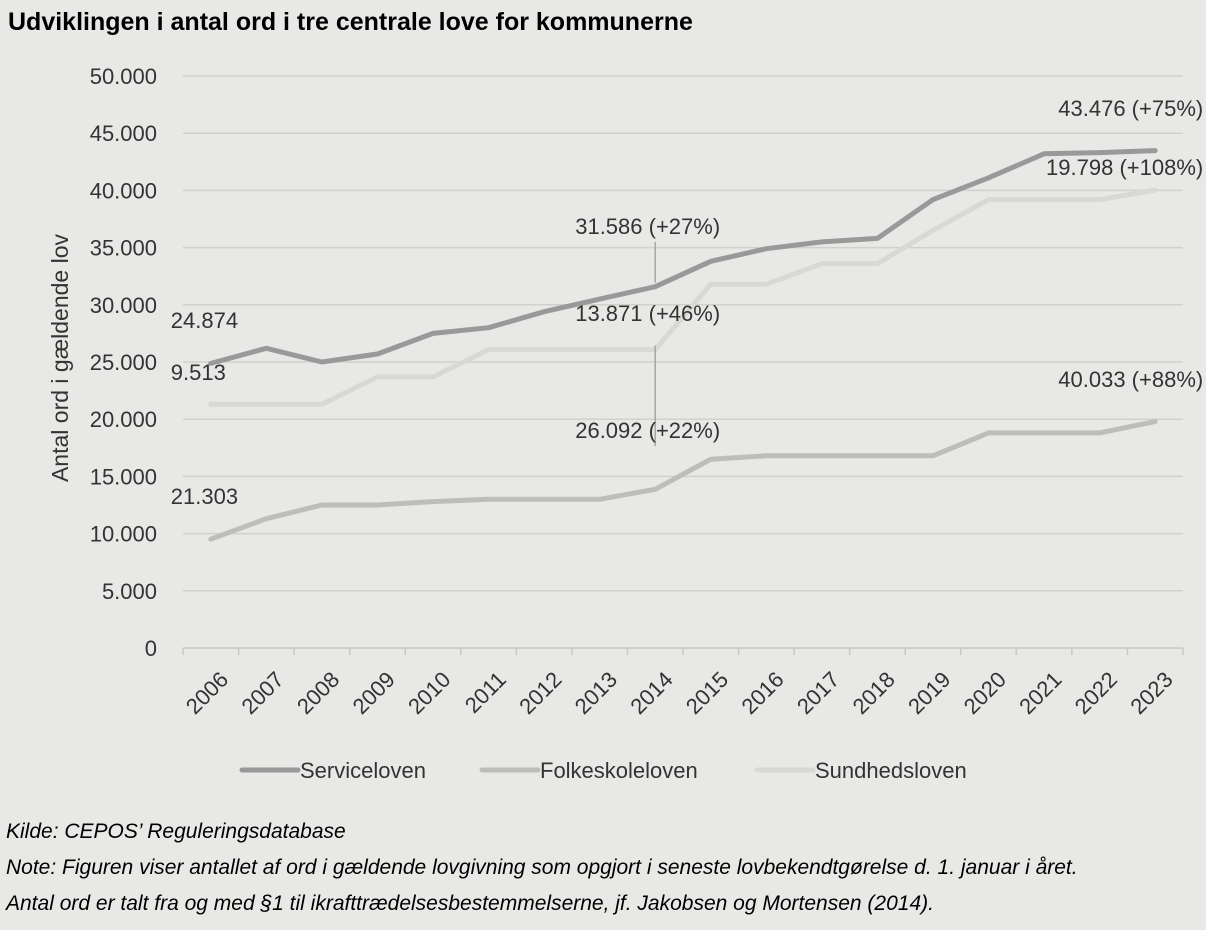  I want to click on x-tick-label: 2013, so click(596, 693).